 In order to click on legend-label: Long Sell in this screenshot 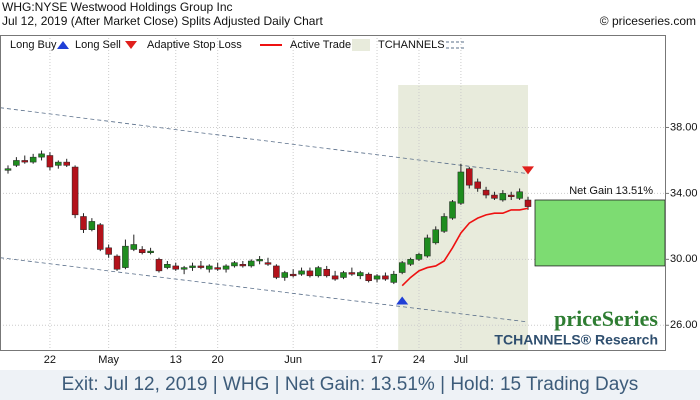, I will do `click(98, 45)`.